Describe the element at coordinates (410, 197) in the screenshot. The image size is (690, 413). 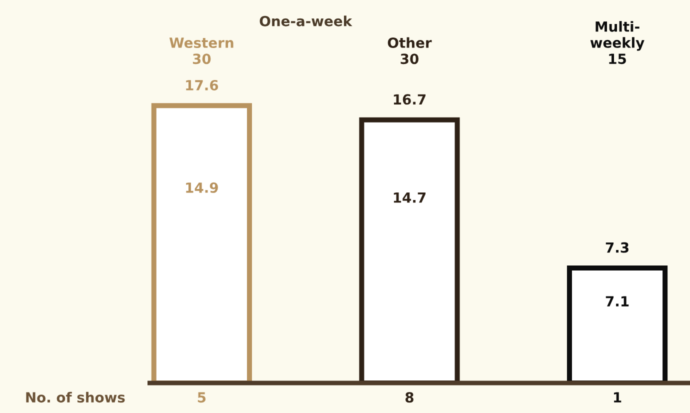
I see `annotation: 14.7` at that location.